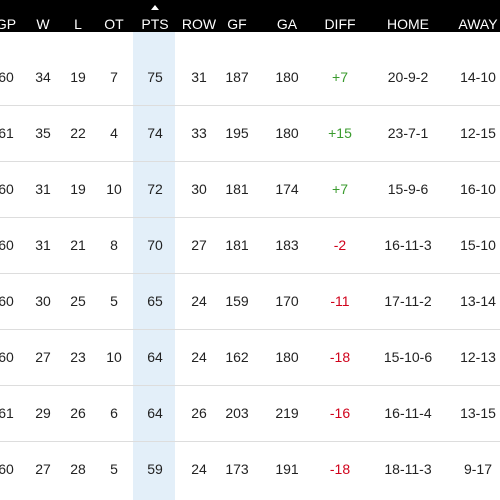 The image size is (500, 500). What do you see at coordinates (478, 245) in the screenshot?
I see `table-cell: 15-10` at bounding box center [478, 245].